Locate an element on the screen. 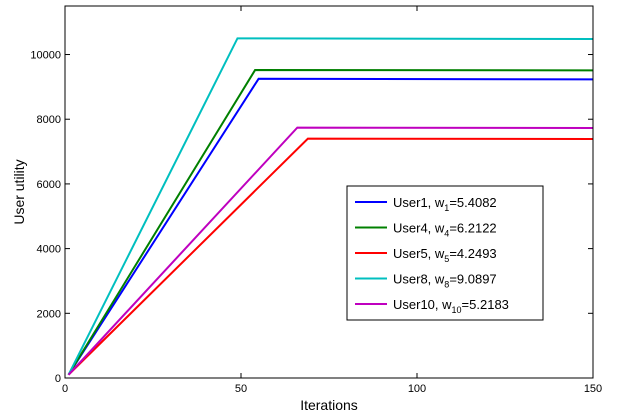 The width and height of the screenshot is (617, 417). y-tick-label: 2000 is located at coordinates (49, 314).